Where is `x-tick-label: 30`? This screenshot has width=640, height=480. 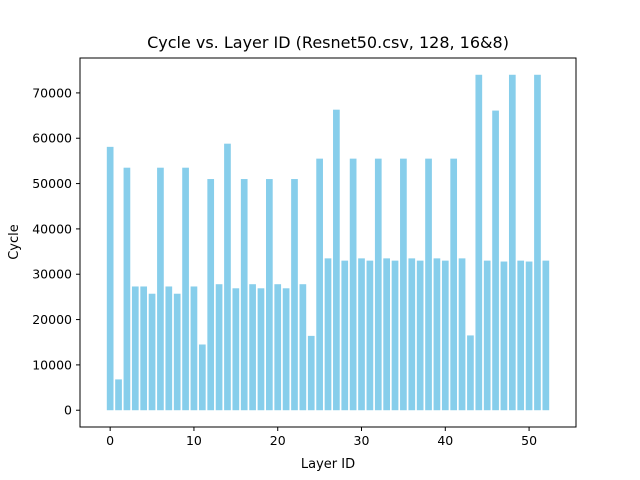 x-tick-label: 30 is located at coordinates (362, 440).